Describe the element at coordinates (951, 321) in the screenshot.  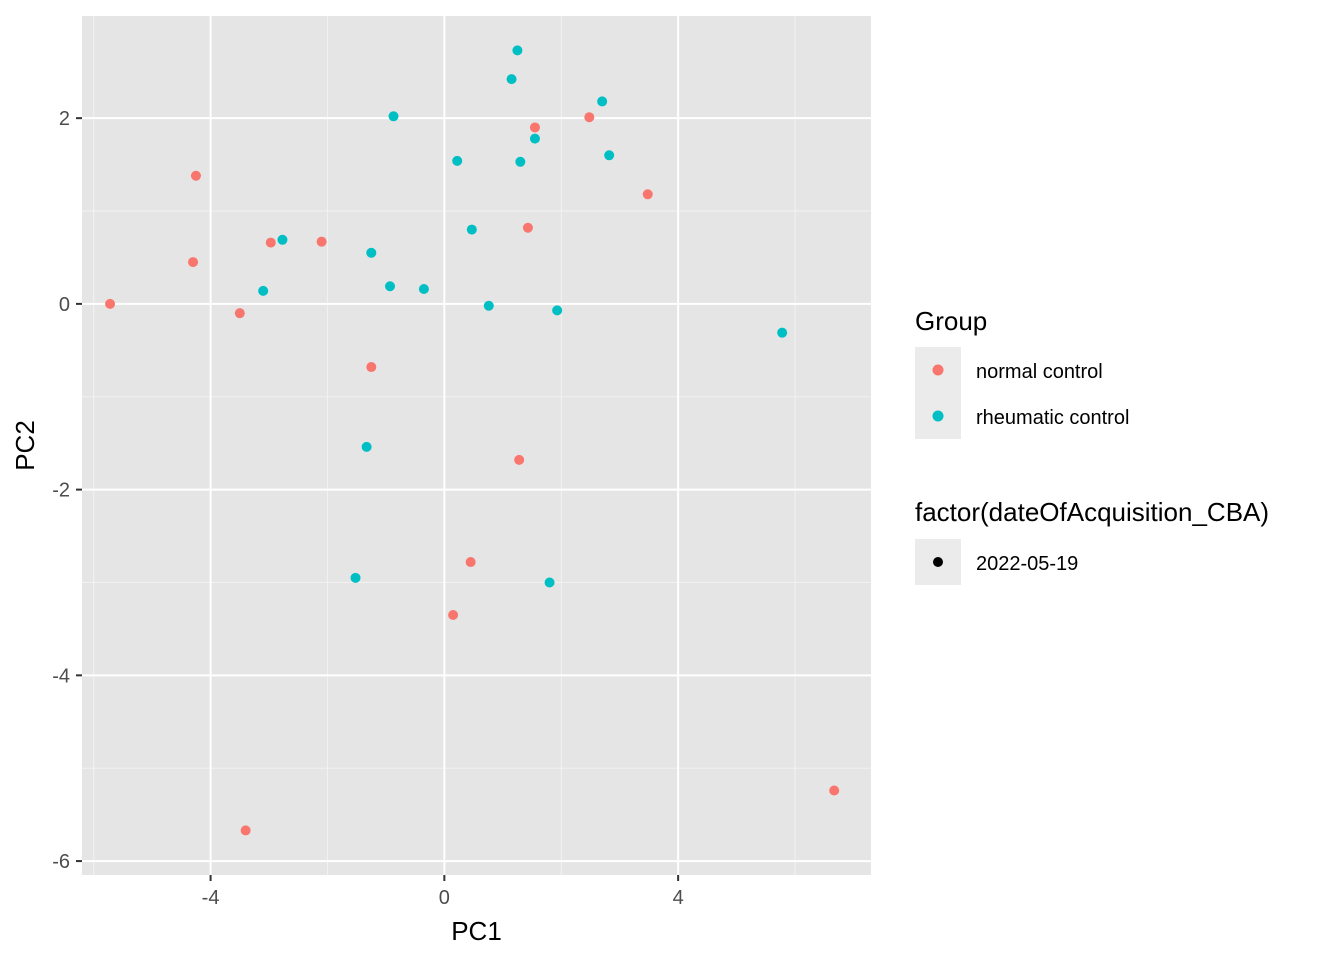
I see `legend-title-group: Group` at that location.